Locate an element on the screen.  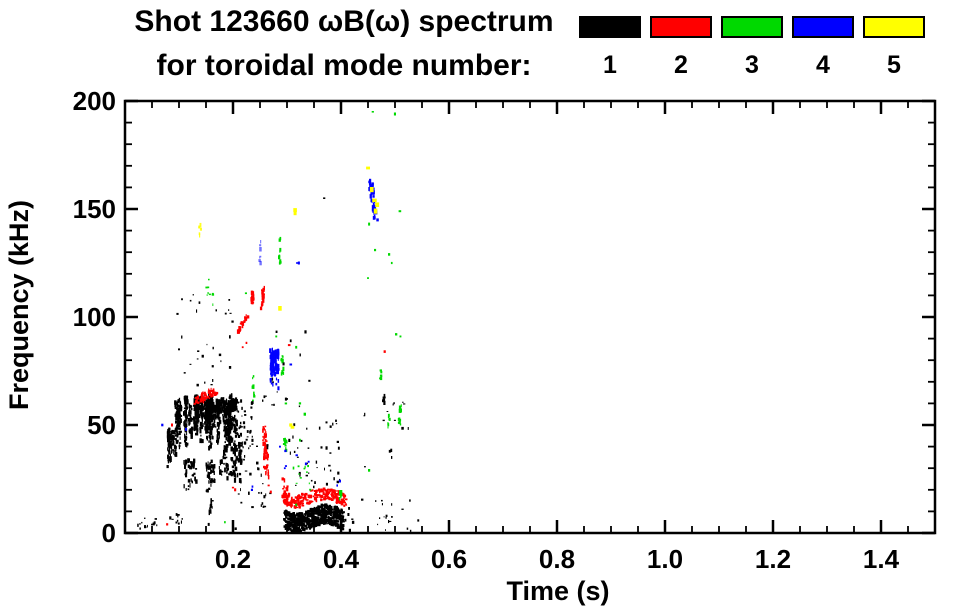
legend-label-mode-2: 2 is located at coordinates (681, 65).